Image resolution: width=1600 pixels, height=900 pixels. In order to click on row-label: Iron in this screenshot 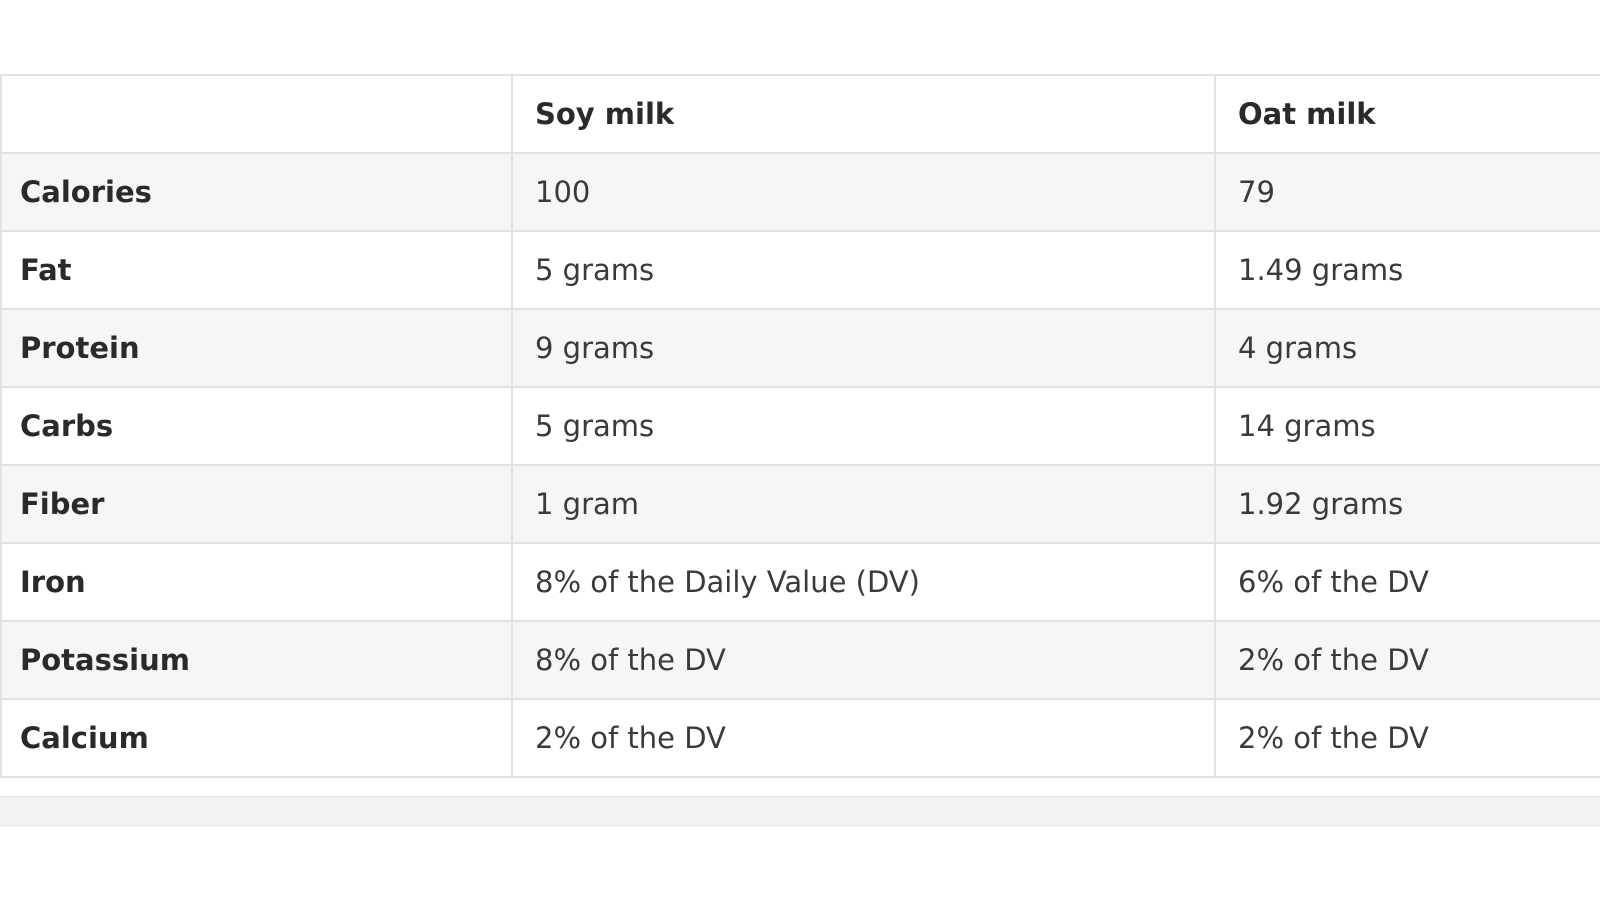, I will do `click(256, 582)`.